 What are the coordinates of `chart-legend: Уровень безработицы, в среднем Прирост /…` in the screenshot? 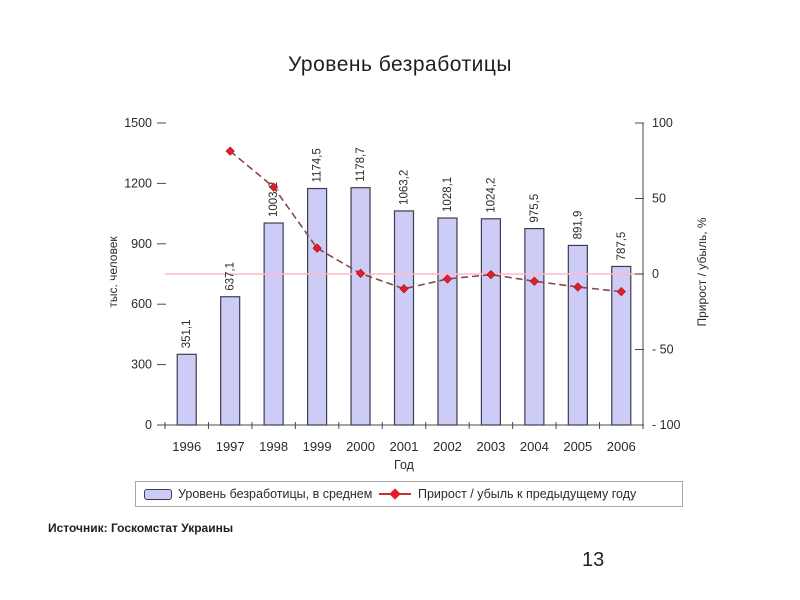 It's located at (409, 494).